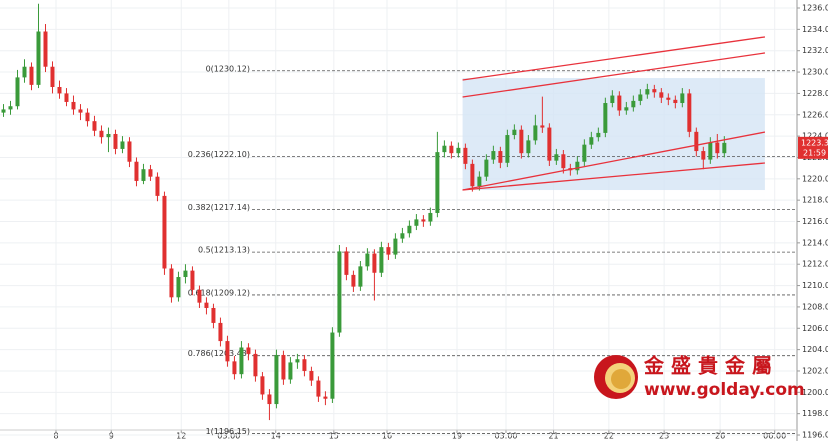 The width and height of the screenshot is (828, 441). What do you see at coordinates (815, 306) in the screenshot?
I see `y-tick-label: 1208.00` at bounding box center [815, 306].